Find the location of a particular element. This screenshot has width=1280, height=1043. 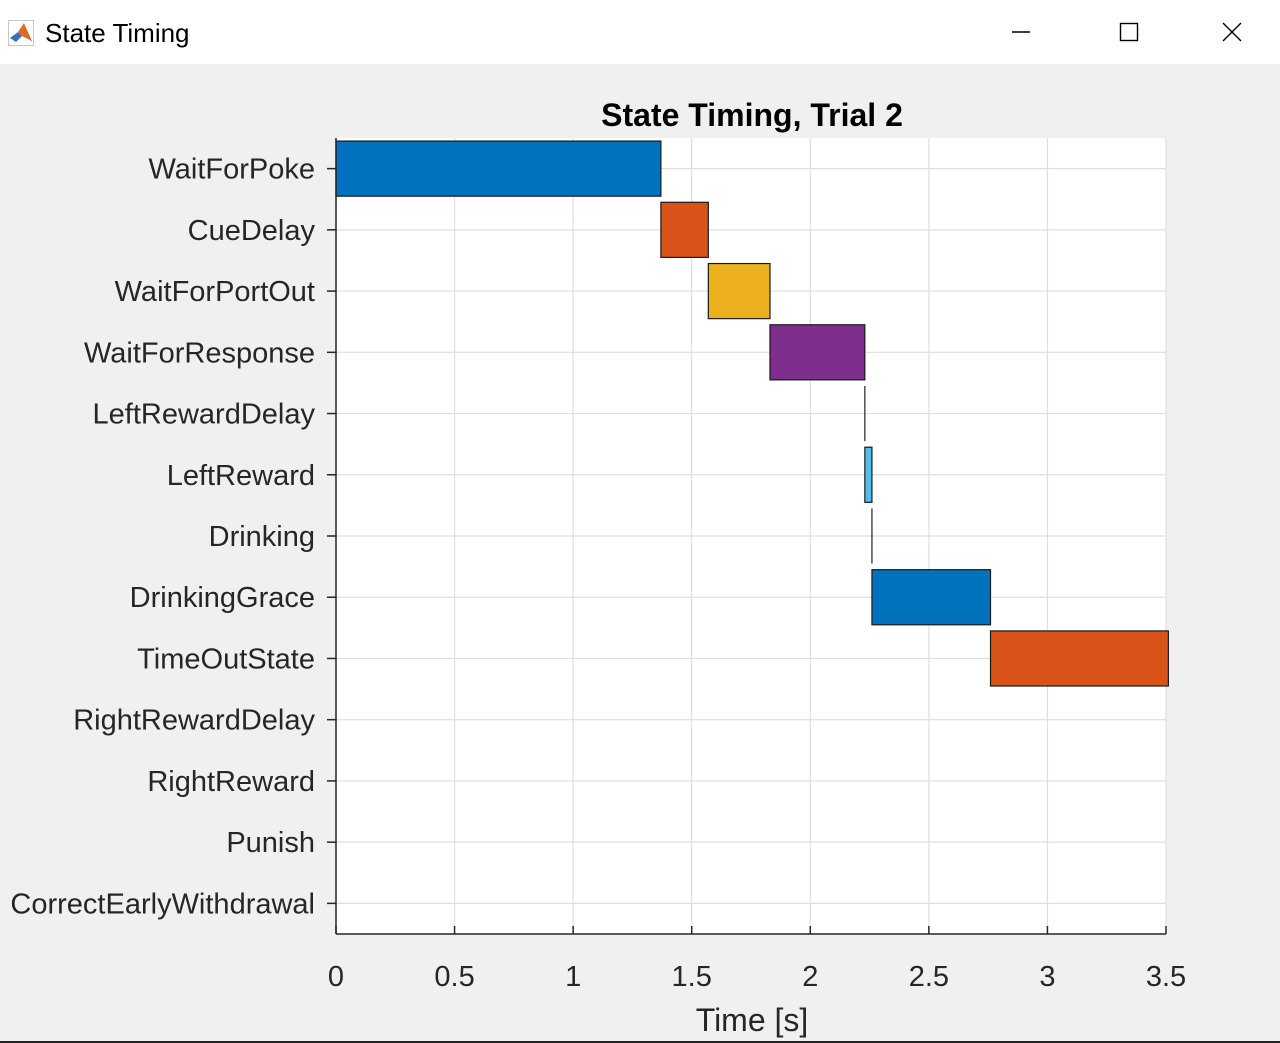

y-tick-label: Drinking is located at coordinates (262, 537).